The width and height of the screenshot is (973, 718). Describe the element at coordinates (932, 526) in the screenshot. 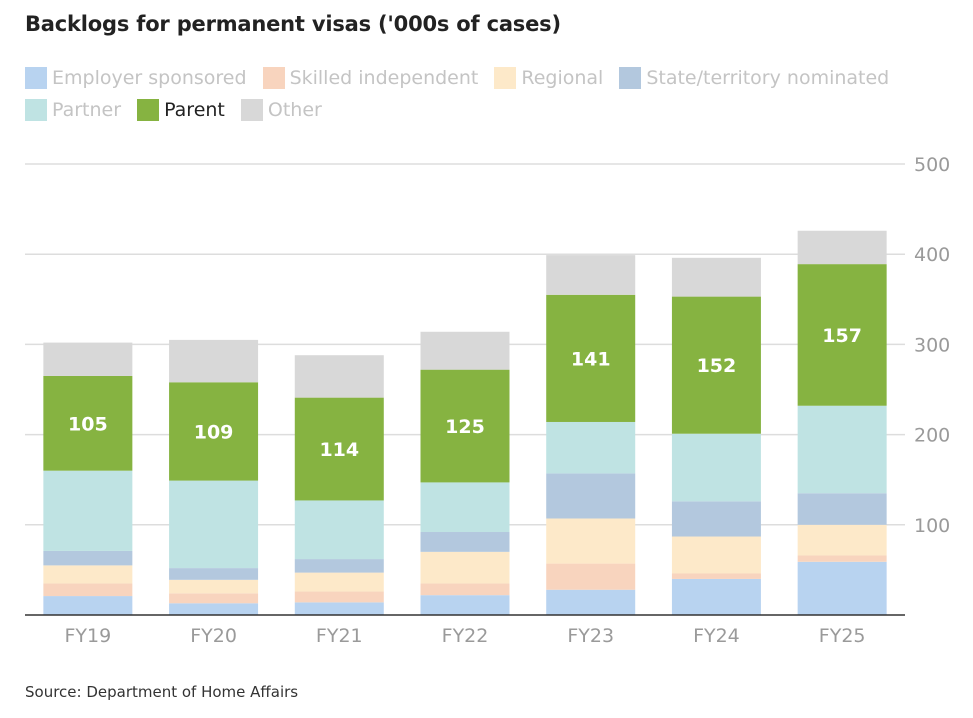

I see `y-tick-label: 100` at that location.